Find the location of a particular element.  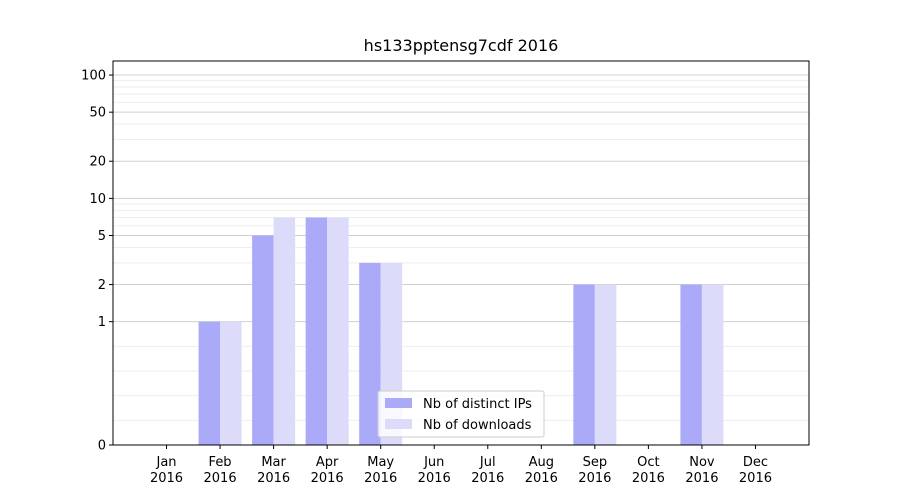

y-tick-label: 1 is located at coordinates (102, 322).